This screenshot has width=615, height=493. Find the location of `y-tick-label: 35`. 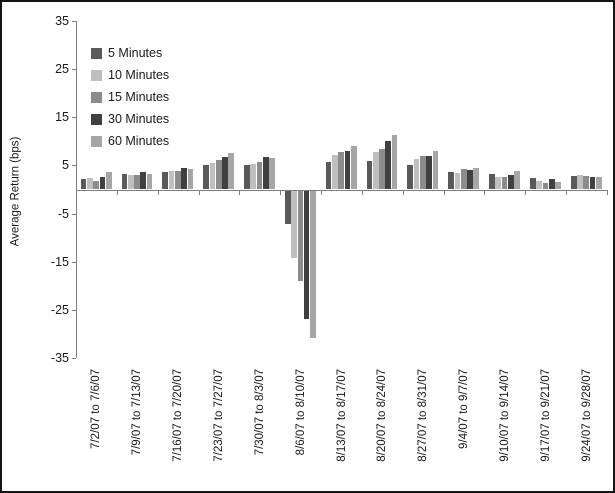

y-tick-label: 35 is located at coordinates (62, 21).